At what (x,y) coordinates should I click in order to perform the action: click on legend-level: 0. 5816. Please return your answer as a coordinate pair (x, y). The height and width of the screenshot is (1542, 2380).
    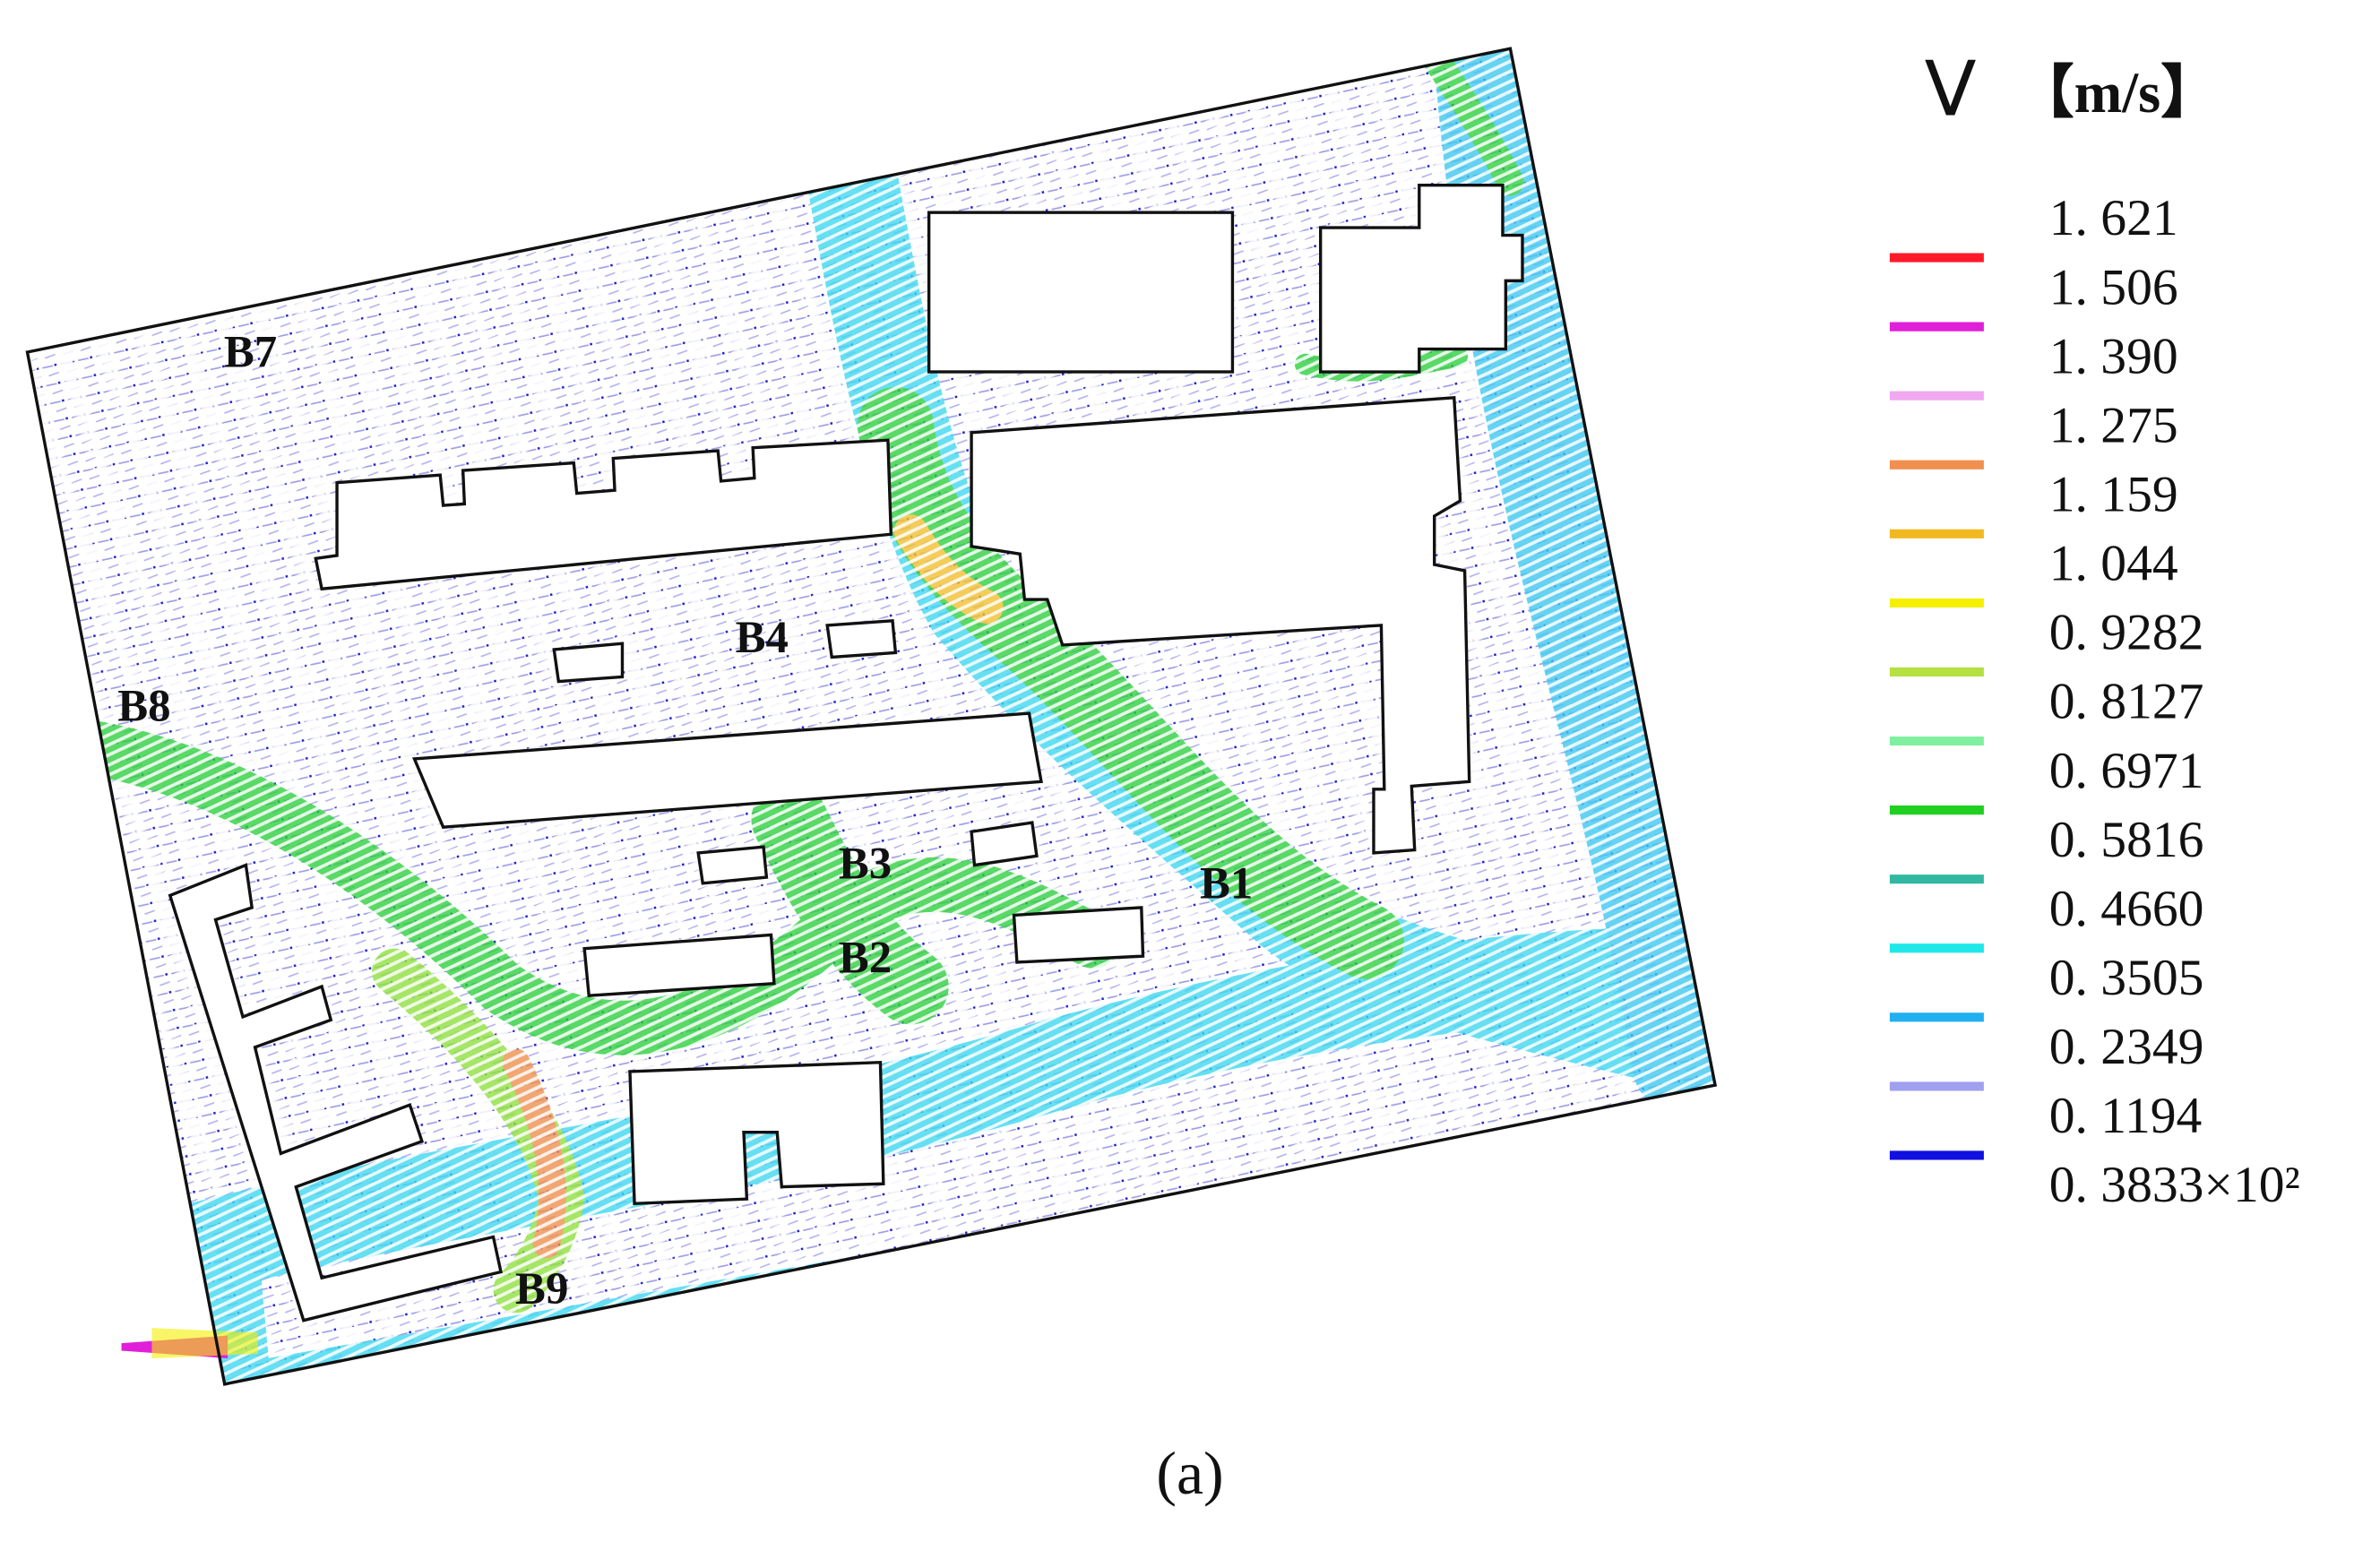
    Looking at the image, I should click on (2127, 840).